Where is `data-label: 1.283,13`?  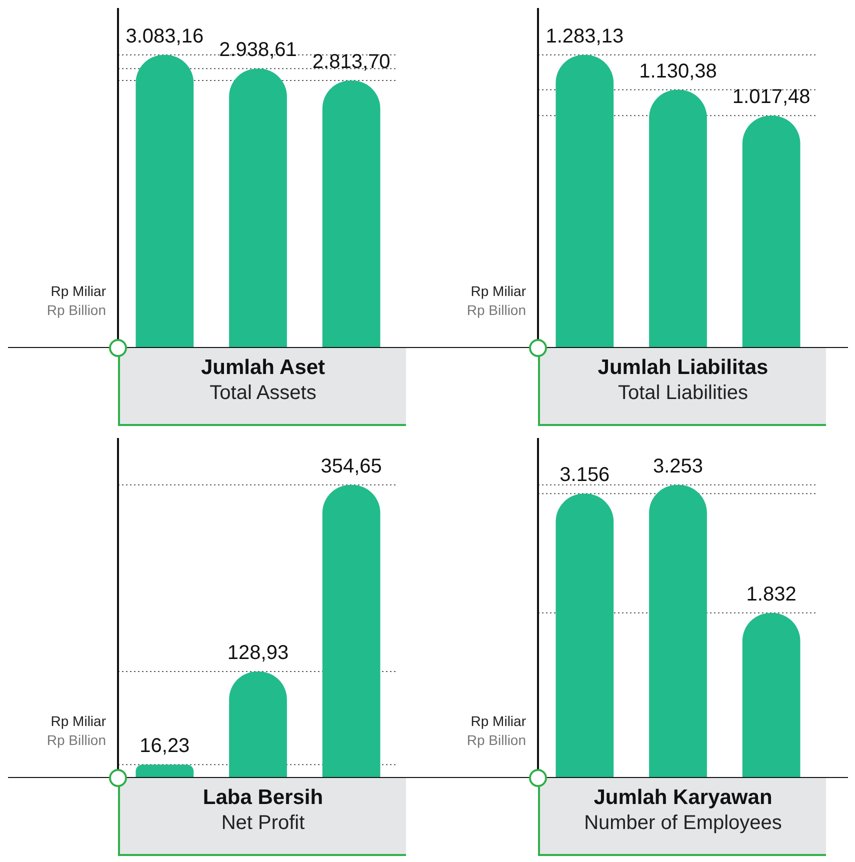
data-label: 1.283,13 is located at coordinates (585, 36).